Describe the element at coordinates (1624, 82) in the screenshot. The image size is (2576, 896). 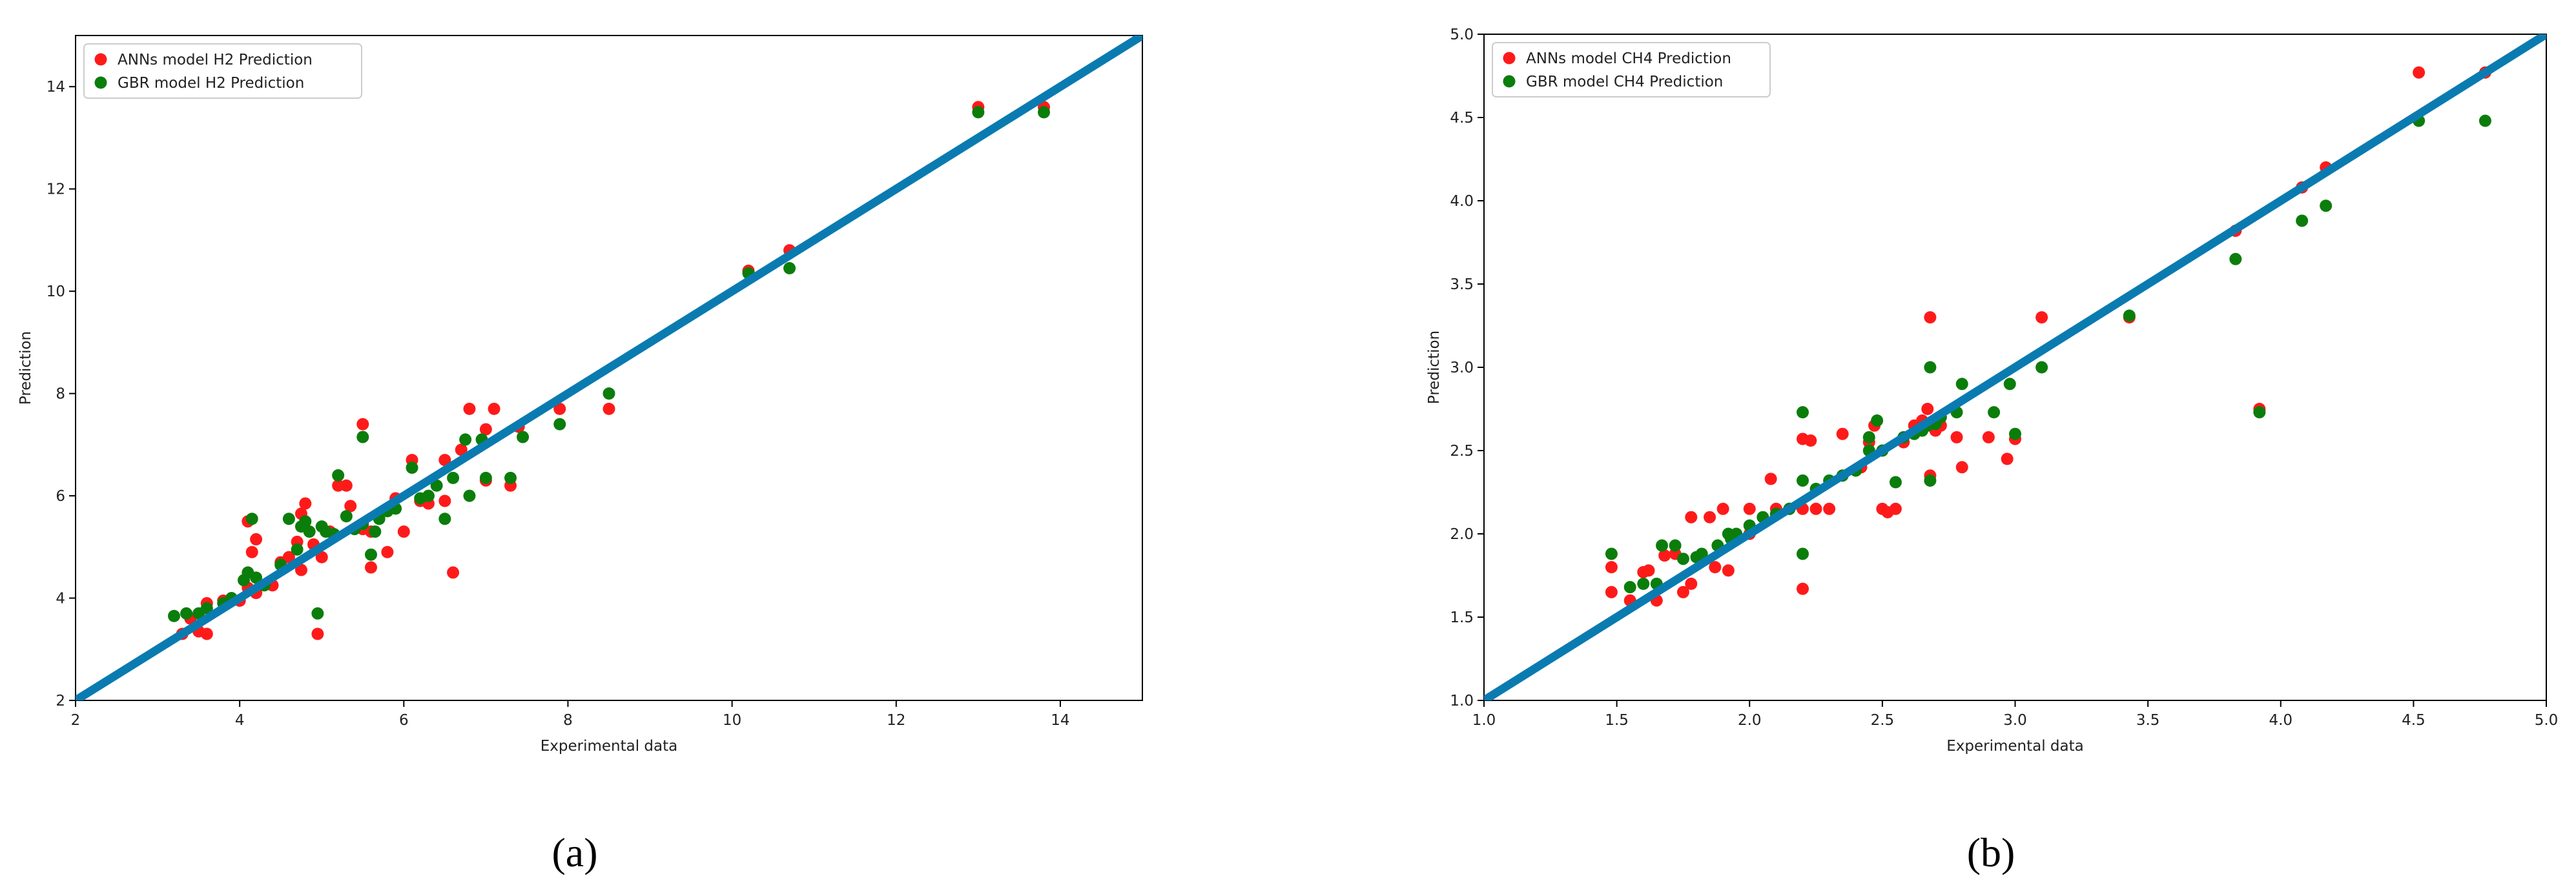
I see `gbr-legend-label: GBR model CH4 Prediction` at that location.